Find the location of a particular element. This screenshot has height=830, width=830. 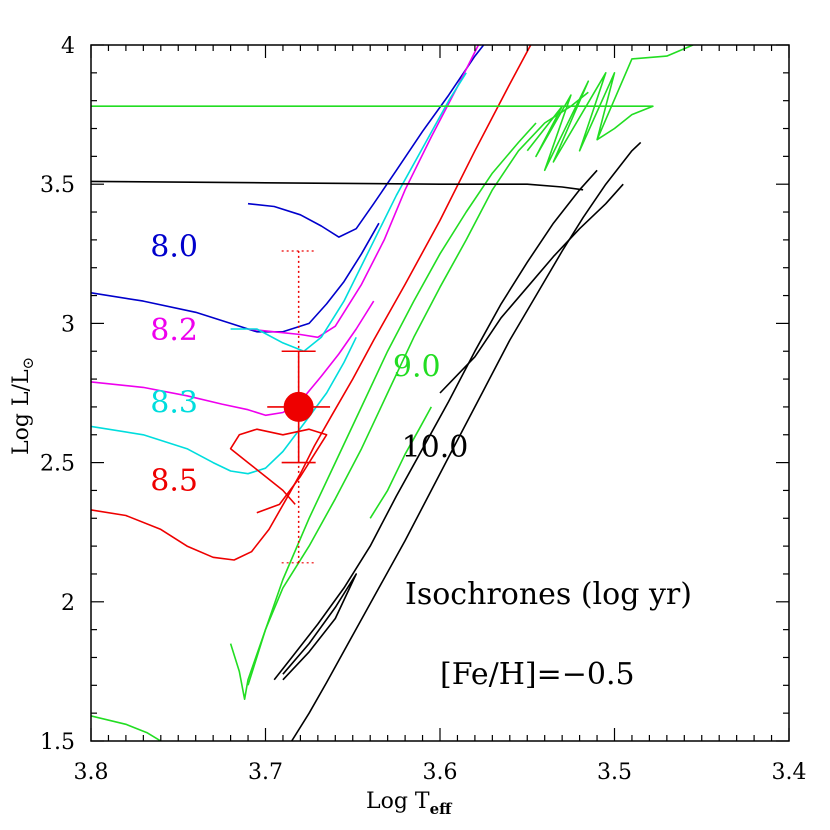

metallicity-annotation: [Fe/H]=−0.5 is located at coordinates (537, 674).